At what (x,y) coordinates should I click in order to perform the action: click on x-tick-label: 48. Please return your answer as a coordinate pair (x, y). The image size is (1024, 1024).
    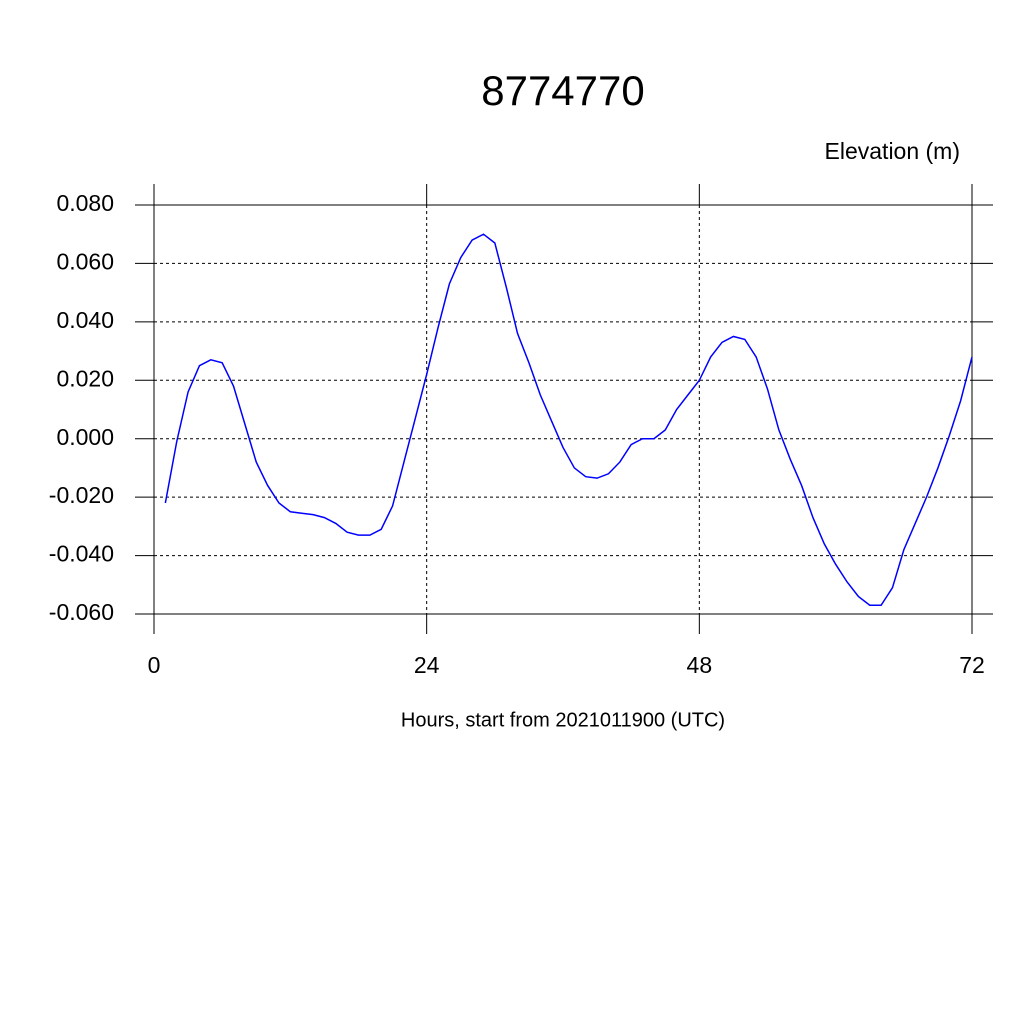
    Looking at the image, I should click on (700, 665).